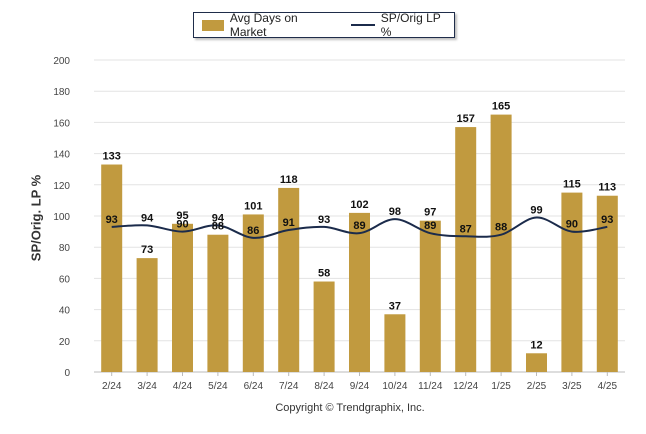 The width and height of the screenshot is (646, 434). I want to click on bar-value-label: 58, so click(324, 274).